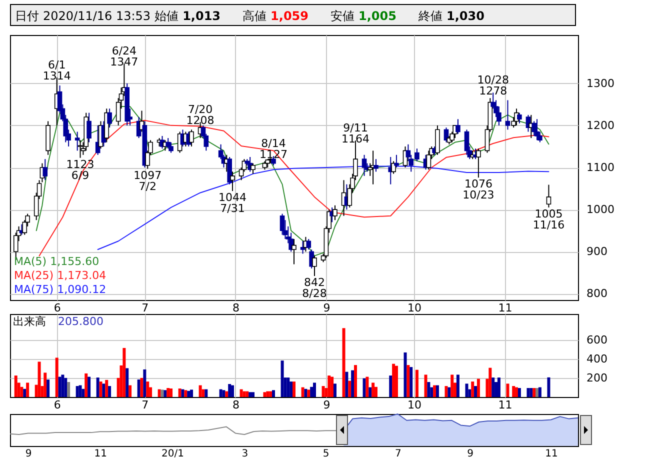 The image size is (653, 470). I want to click on x-tick-label: 3, so click(245, 454).